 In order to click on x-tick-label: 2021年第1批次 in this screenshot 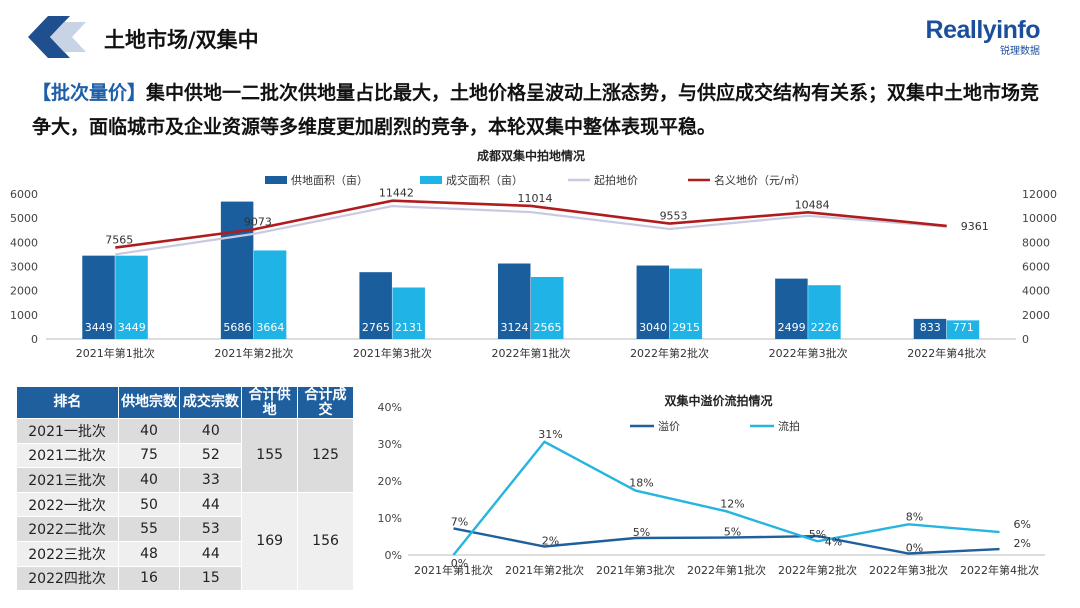, I will do `click(453, 570)`.